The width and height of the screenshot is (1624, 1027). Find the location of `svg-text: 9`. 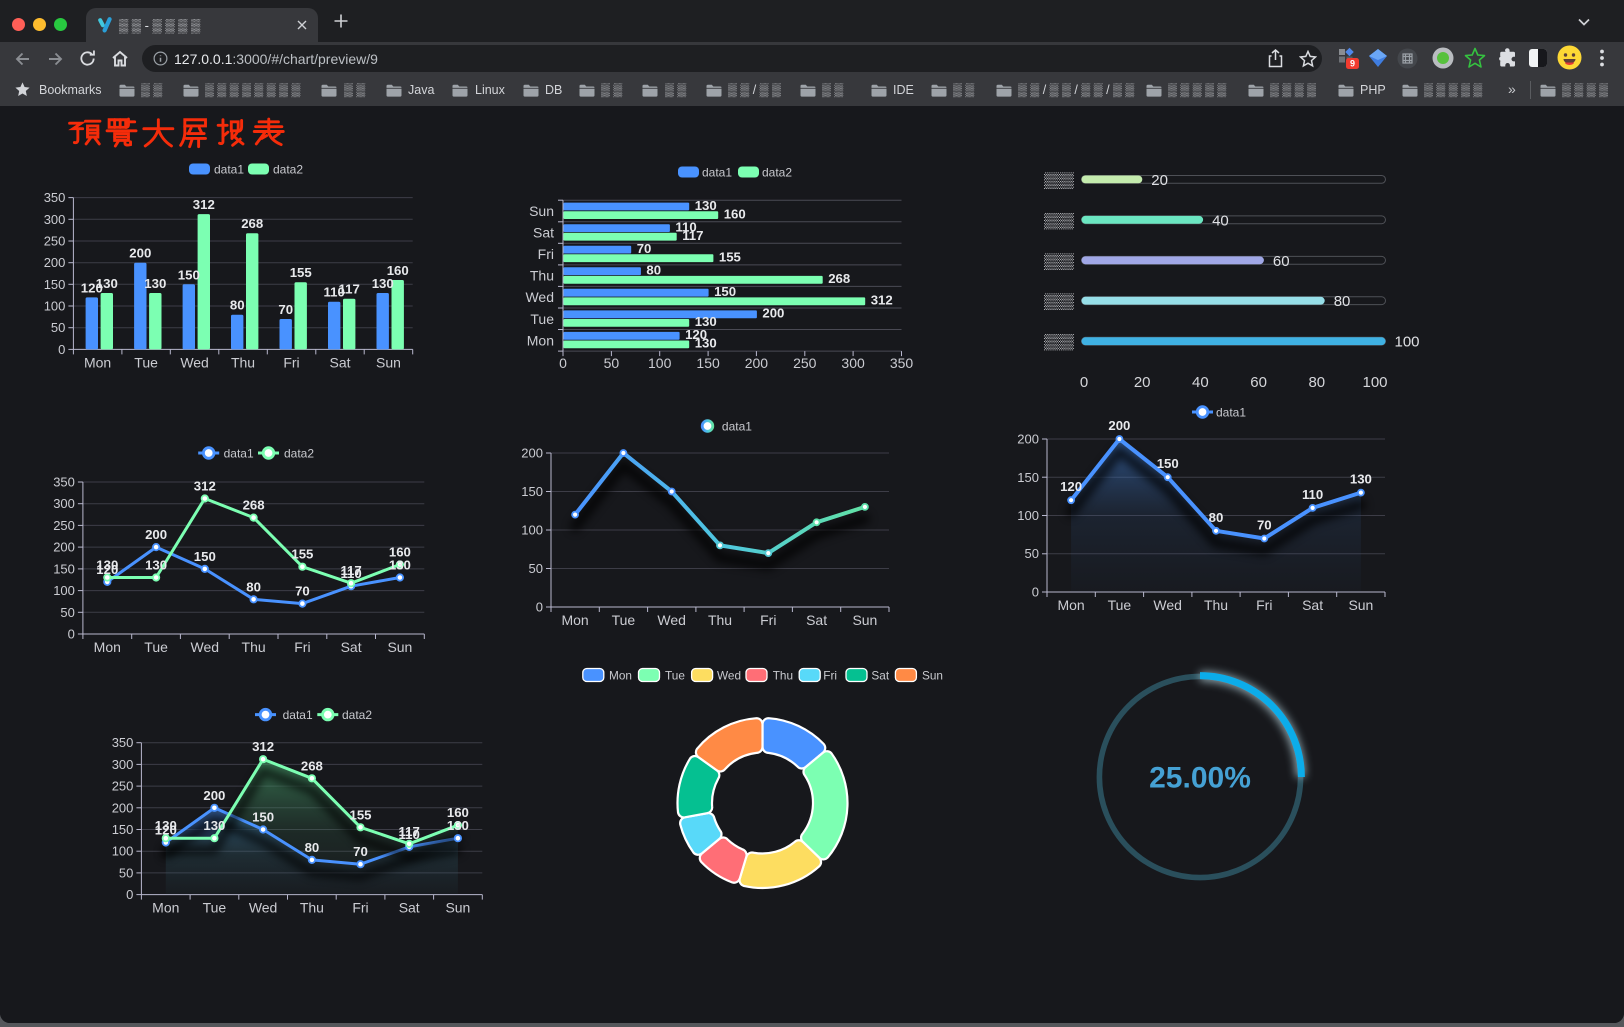

svg-text: 9 is located at coordinates (1352, 64).